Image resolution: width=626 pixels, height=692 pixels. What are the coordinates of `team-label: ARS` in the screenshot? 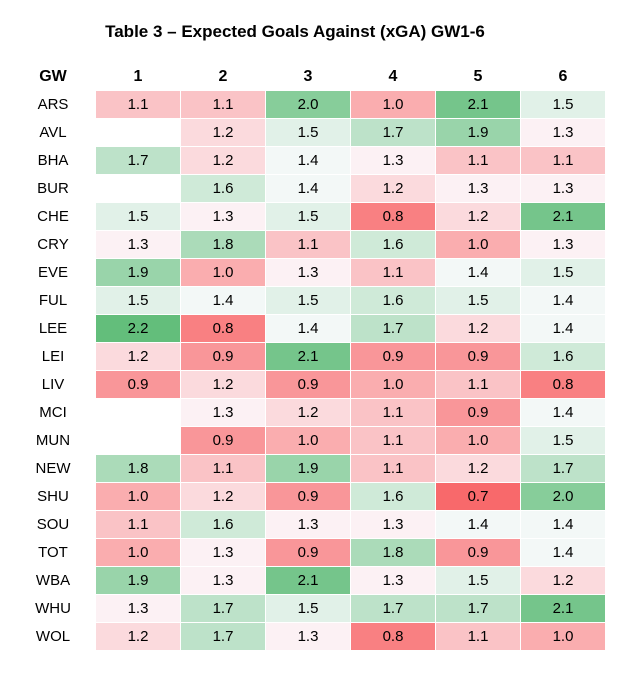 It's located at (53, 104).